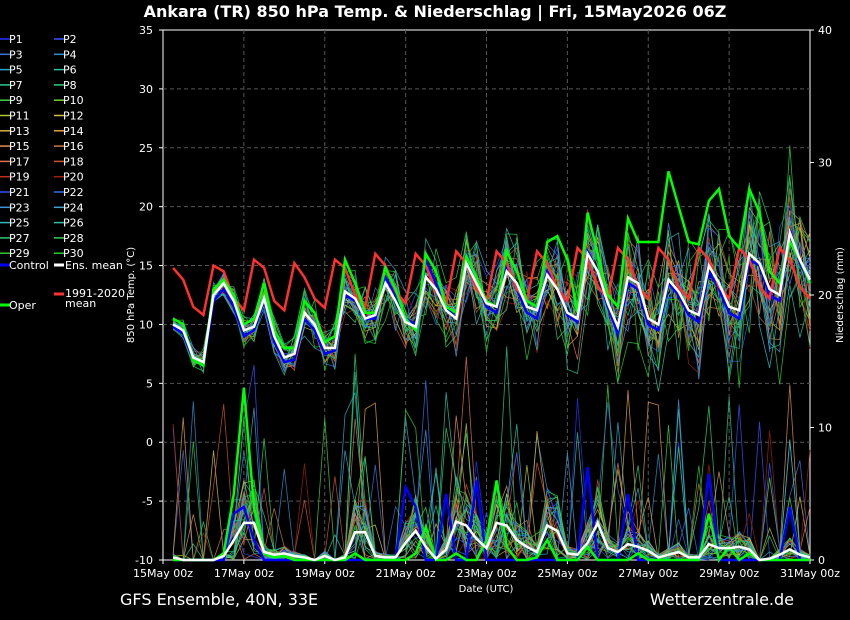  Describe the element at coordinates (73, 192) in the screenshot. I see `legend-label: P22` at that location.